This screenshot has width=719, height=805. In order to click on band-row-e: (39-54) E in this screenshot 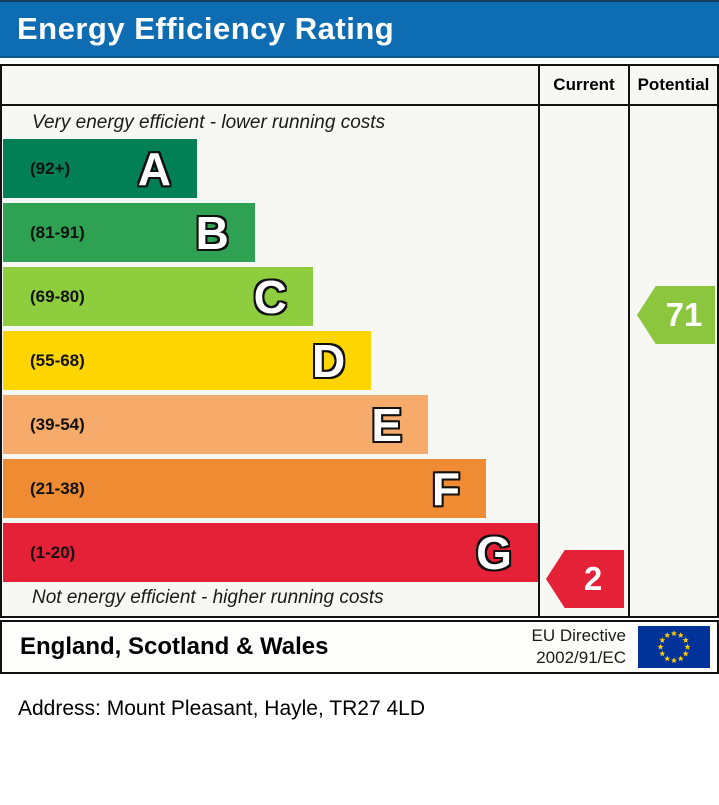, I will do `click(270, 424)`.